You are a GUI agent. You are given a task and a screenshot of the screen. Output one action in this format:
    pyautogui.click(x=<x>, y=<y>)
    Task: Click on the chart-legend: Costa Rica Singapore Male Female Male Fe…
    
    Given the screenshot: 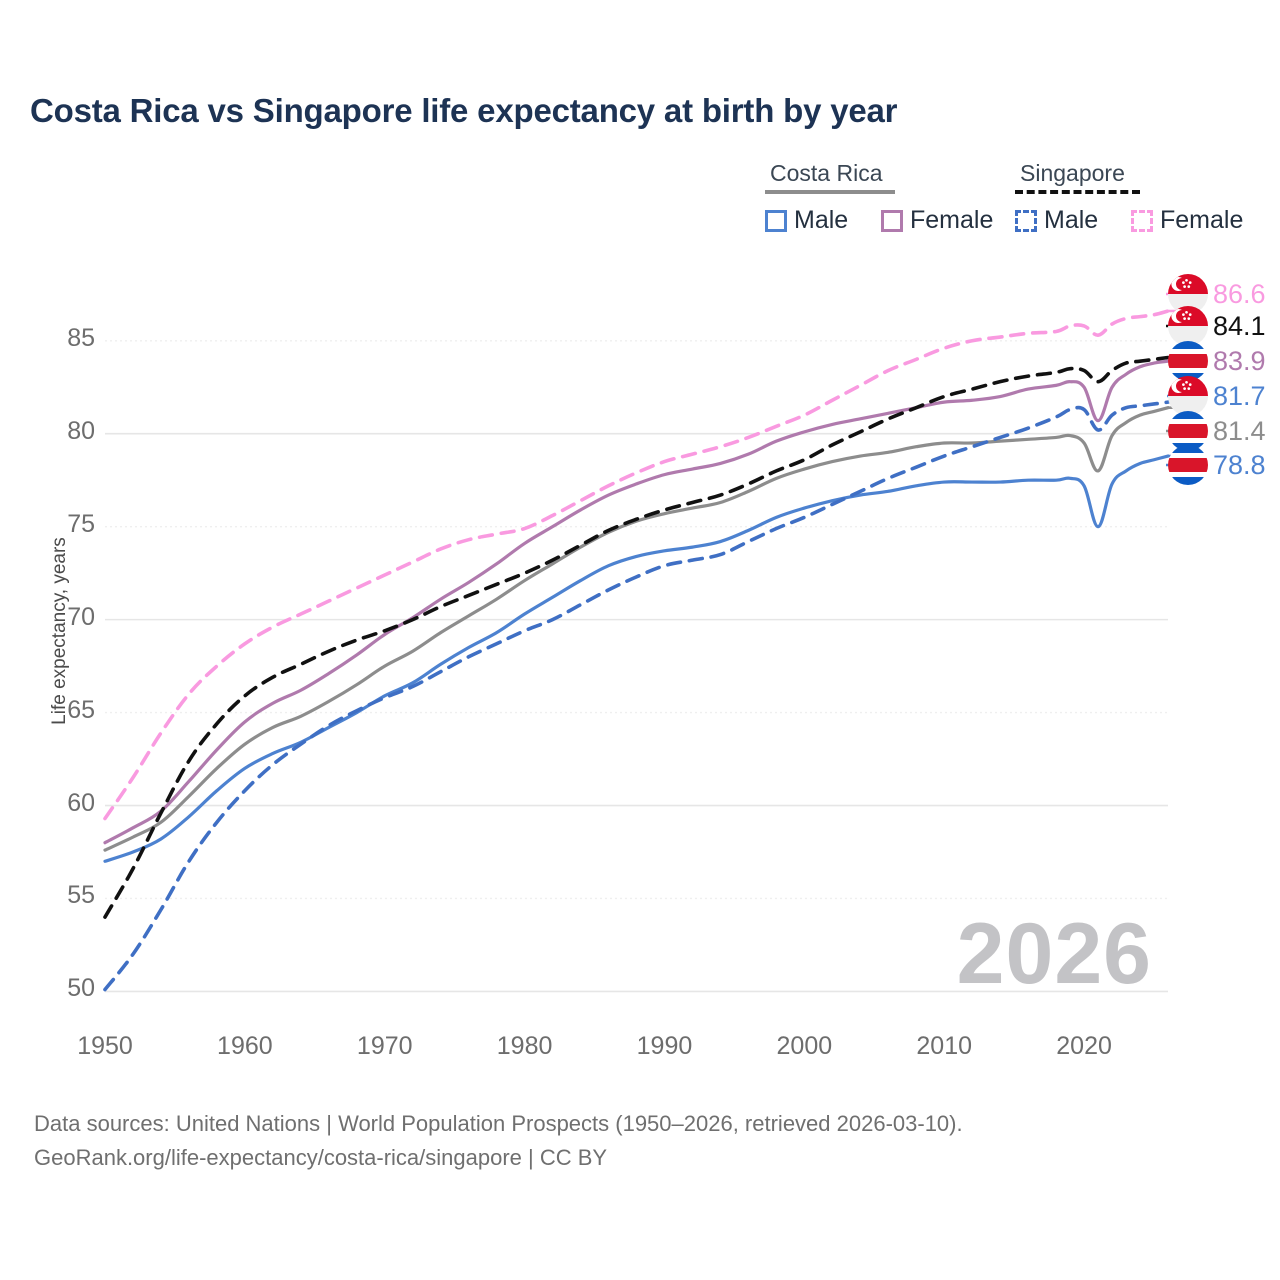 What is the action you would take?
    pyautogui.click(x=1007, y=202)
    